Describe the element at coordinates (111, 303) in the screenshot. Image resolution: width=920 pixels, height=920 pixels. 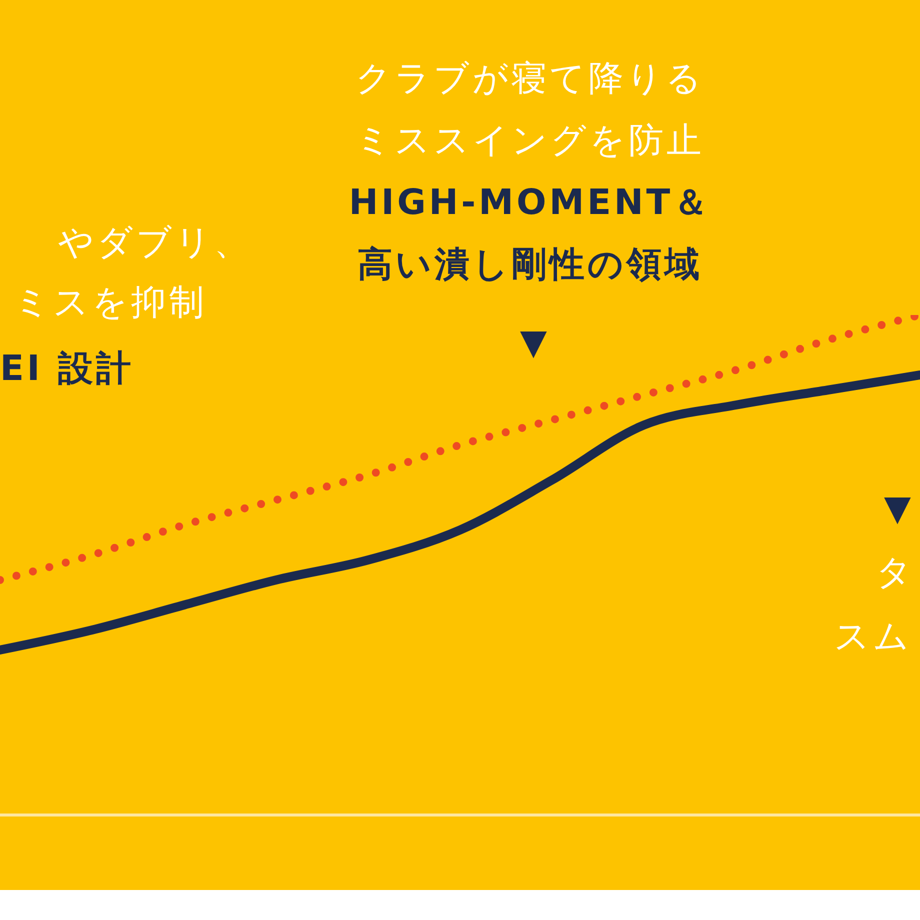
I see `annotation: ミスを抑制` at that location.